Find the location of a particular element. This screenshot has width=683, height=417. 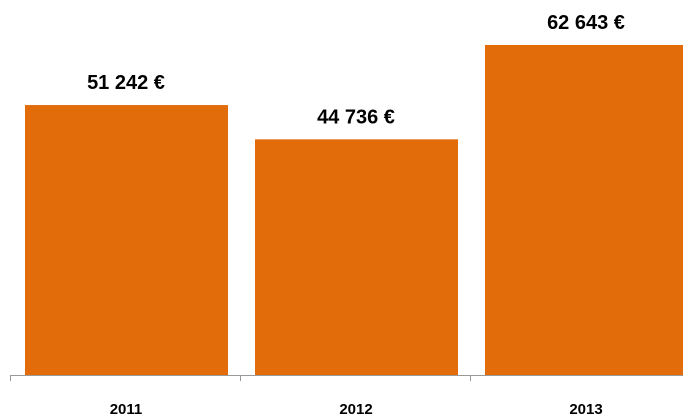

x-tick-label: 2013 is located at coordinates (585, 409).